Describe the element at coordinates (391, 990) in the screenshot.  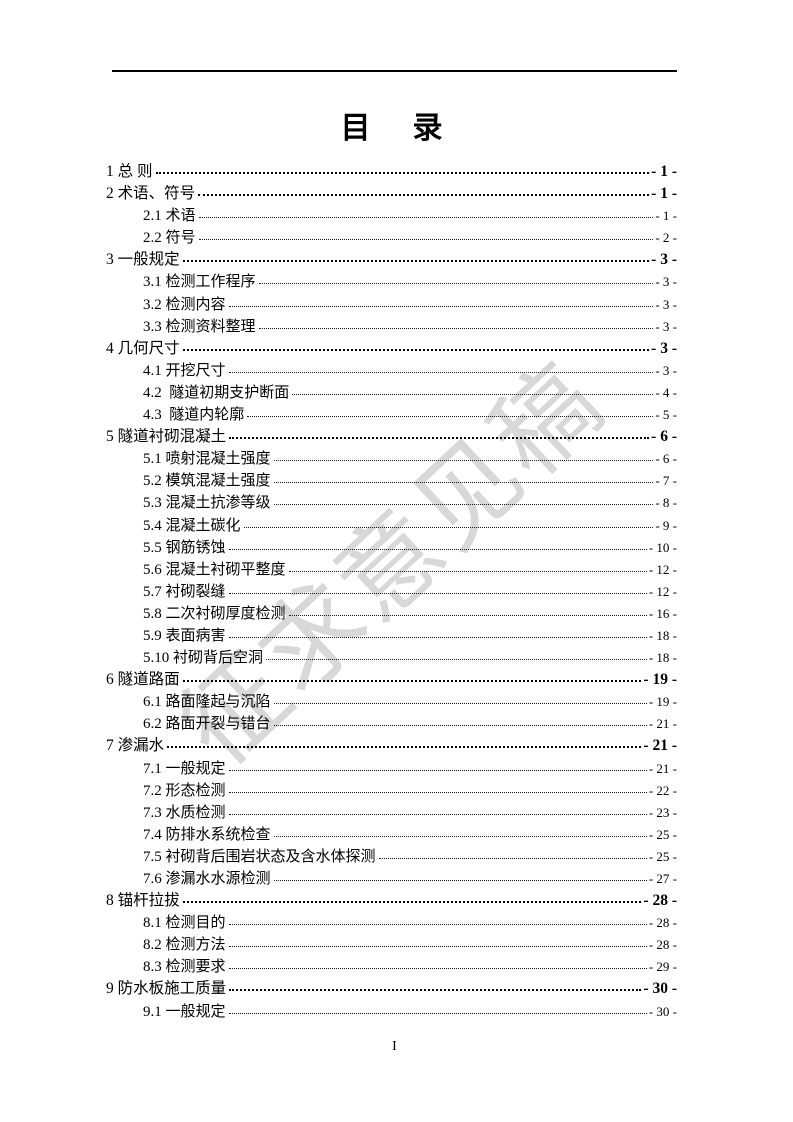
I see `toc-entry: 9 防水板施工质量 - 30 -` at that location.